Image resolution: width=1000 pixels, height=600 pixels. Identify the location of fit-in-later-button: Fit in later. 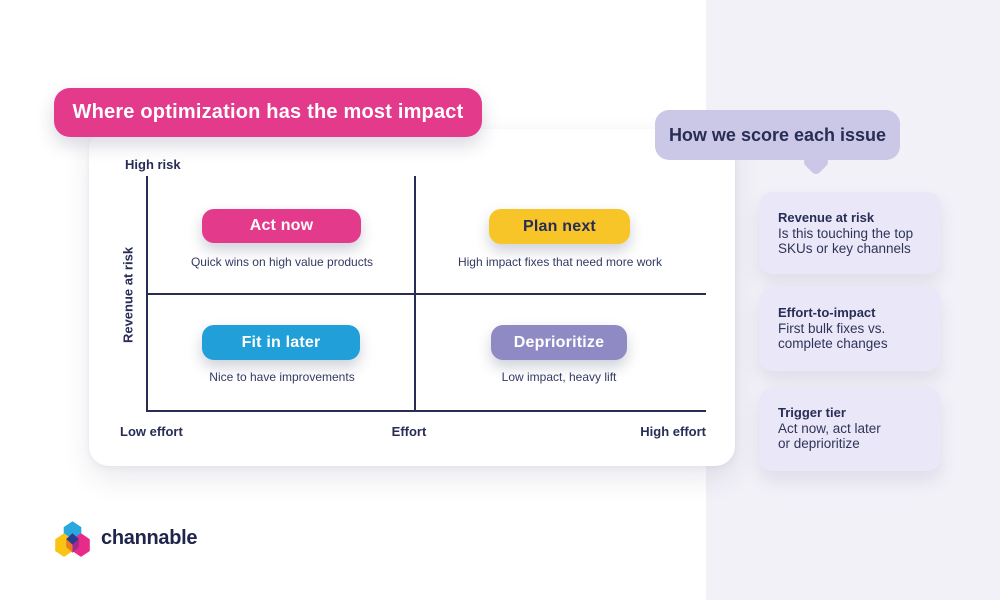
(281, 342).